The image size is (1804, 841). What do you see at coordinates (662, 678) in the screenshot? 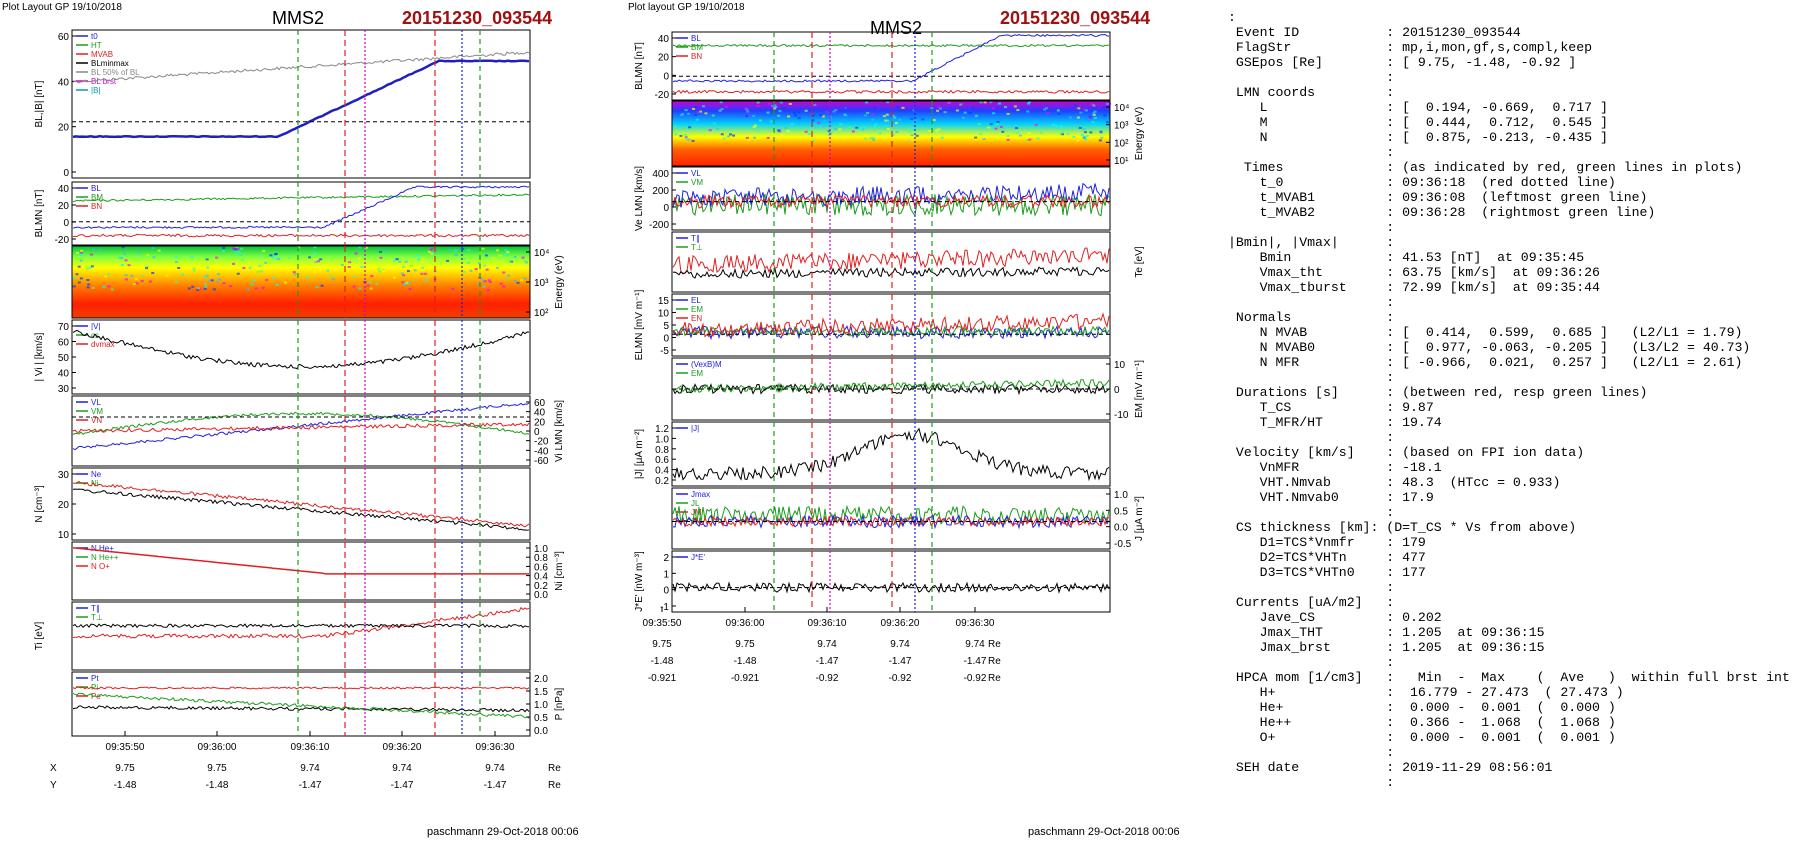
I see `position-value: -0.921` at bounding box center [662, 678].